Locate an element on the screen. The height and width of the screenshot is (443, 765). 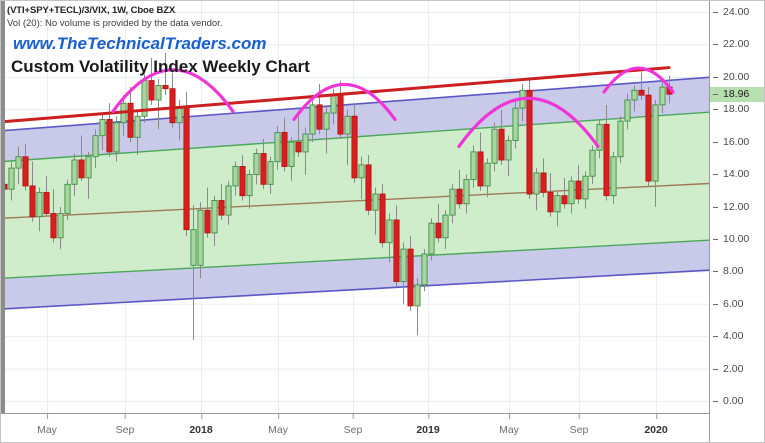
price-tick-label: 16.00 is located at coordinates (736, 141).